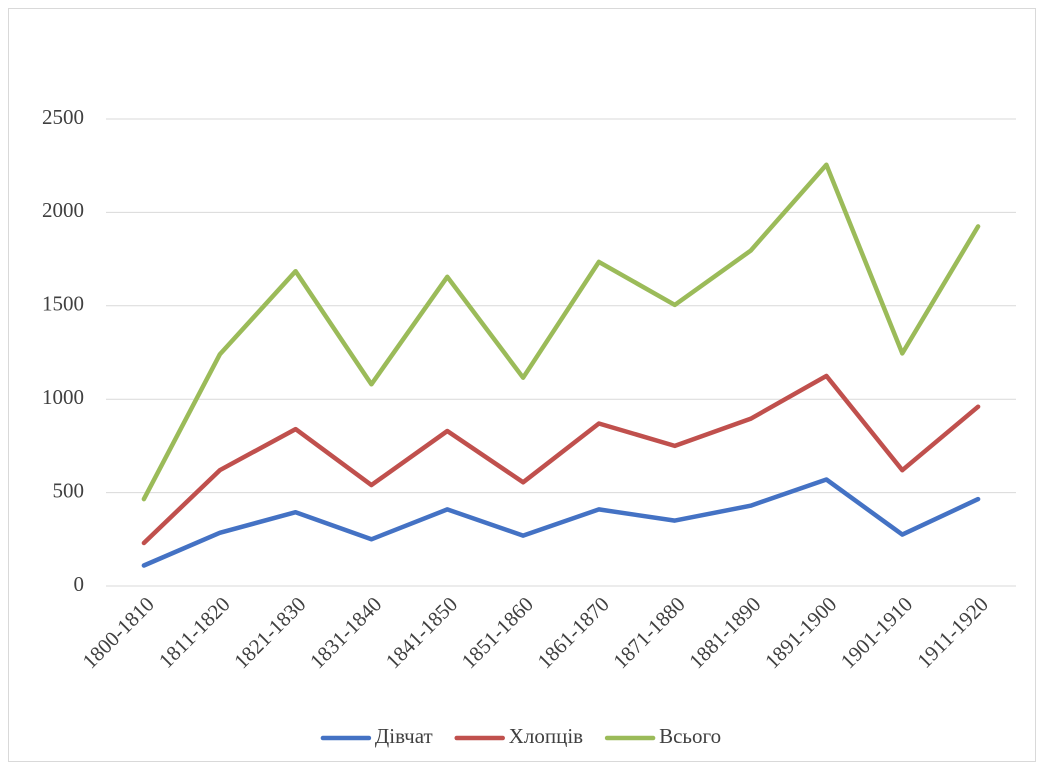 Image resolution: width=1044 pixels, height=769 pixels. Describe the element at coordinates (404, 736) in the screenshot. I see `legend-label: Дівчат` at that location.